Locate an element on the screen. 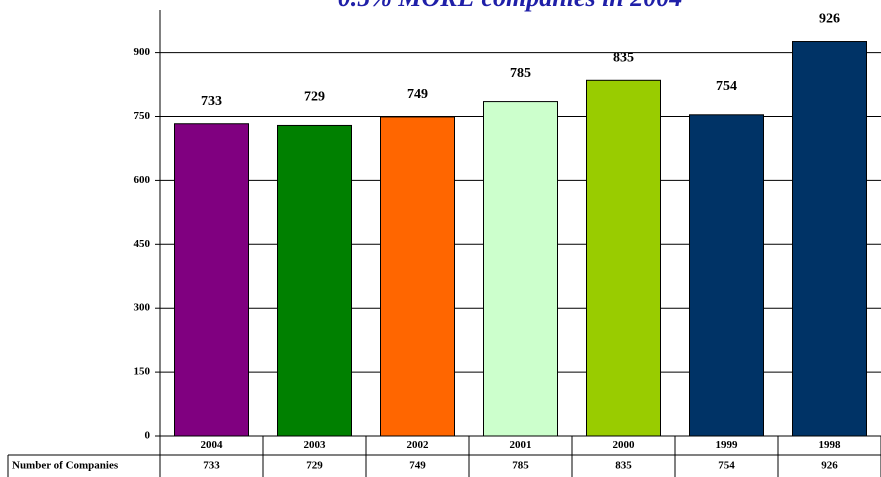 The height and width of the screenshot is (477, 881). table-value: 785 is located at coordinates (520, 466).